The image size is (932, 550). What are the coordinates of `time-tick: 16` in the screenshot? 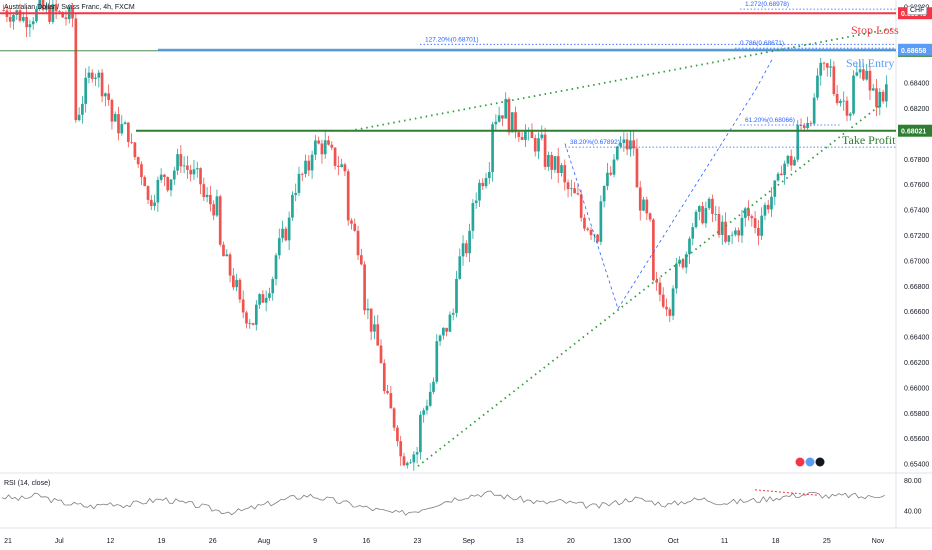 It's located at (366, 541).